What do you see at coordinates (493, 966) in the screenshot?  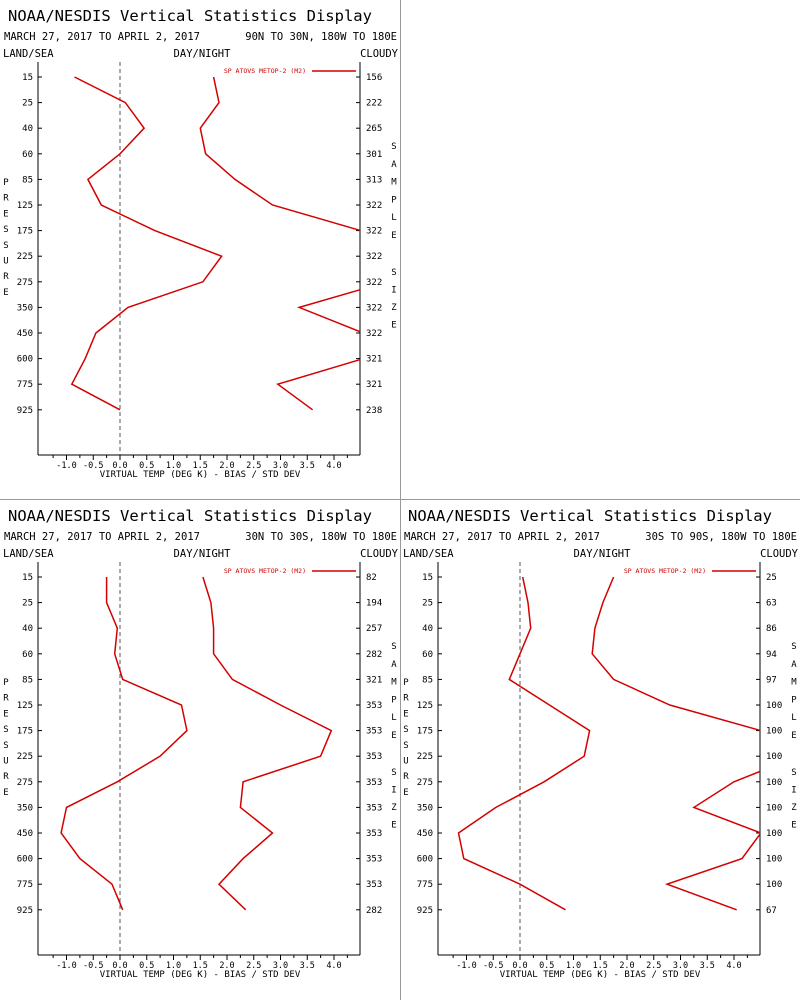 I see `x-tick-label: -0.5` at bounding box center [493, 966].